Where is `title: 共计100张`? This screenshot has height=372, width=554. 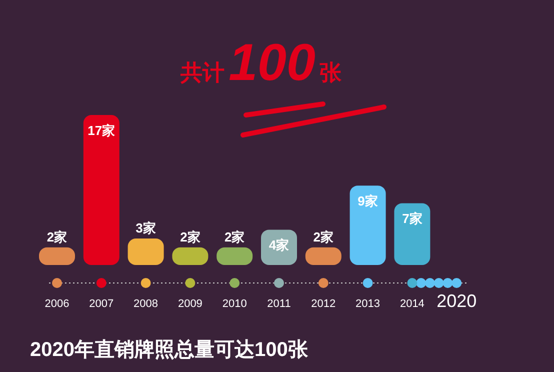 title: 共计100张 is located at coordinates (261, 63).